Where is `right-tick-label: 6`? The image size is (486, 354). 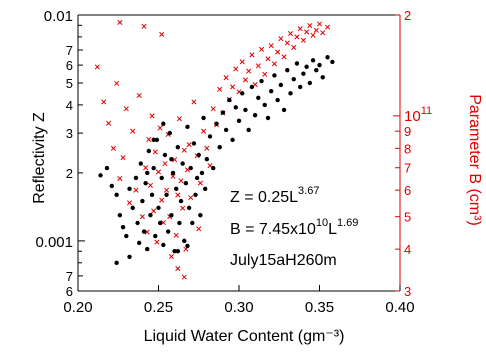 right-tick-label: 6 is located at coordinates (407, 190).